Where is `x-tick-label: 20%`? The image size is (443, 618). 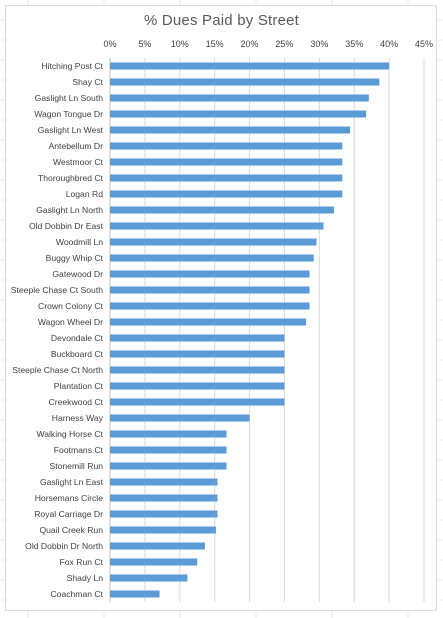
x-tick-label: 20% is located at coordinates (250, 44).